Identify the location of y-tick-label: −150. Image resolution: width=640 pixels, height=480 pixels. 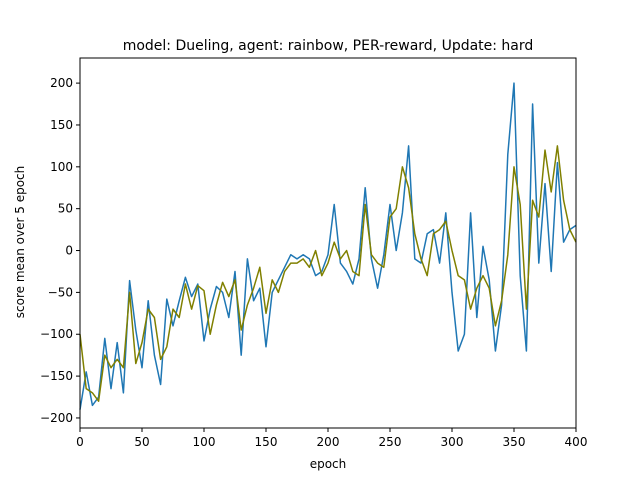
(56, 376).